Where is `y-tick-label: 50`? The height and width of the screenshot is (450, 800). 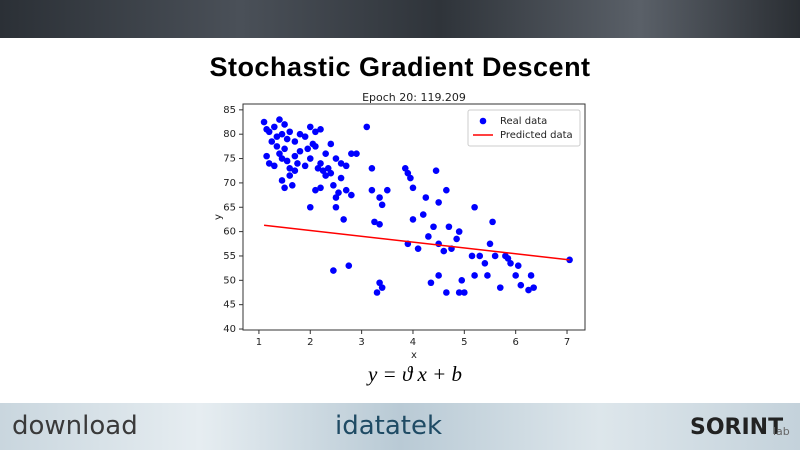
y-tick-label: 50 is located at coordinates (229, 280).